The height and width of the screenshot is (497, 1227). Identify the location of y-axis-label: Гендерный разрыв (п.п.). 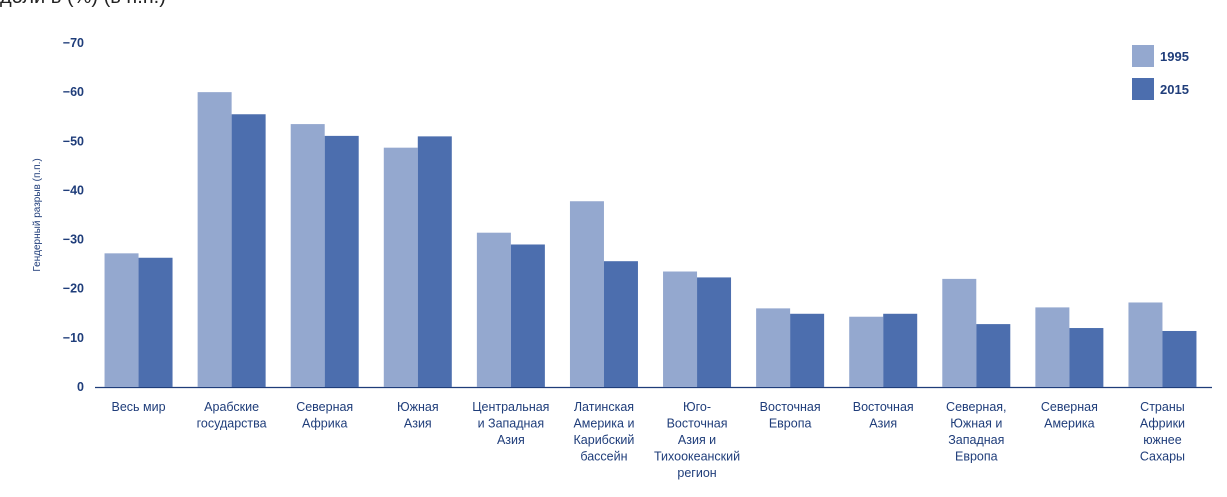
(37, 214).